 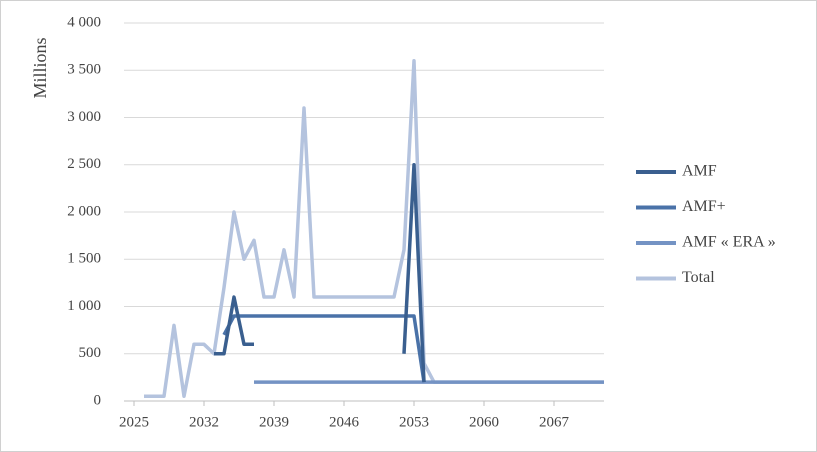 What do you see at coordinates (704, 206) in the screenshot?
I see `legend-label: AMF+` at bounding box center [704, 206].